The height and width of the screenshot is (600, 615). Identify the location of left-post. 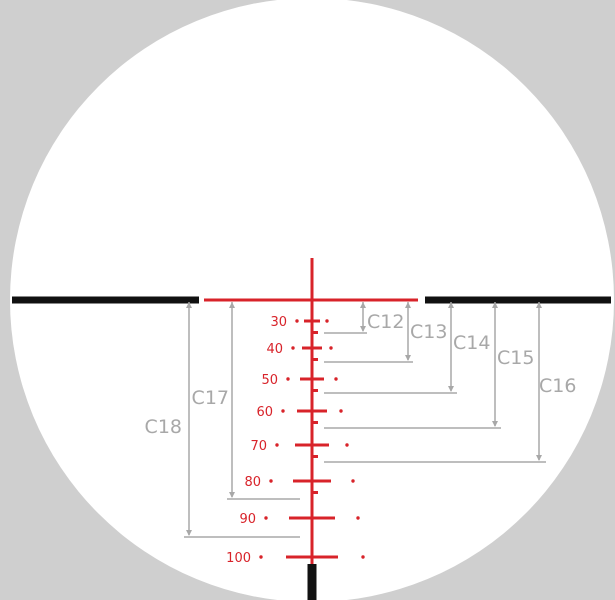
(105, 300).